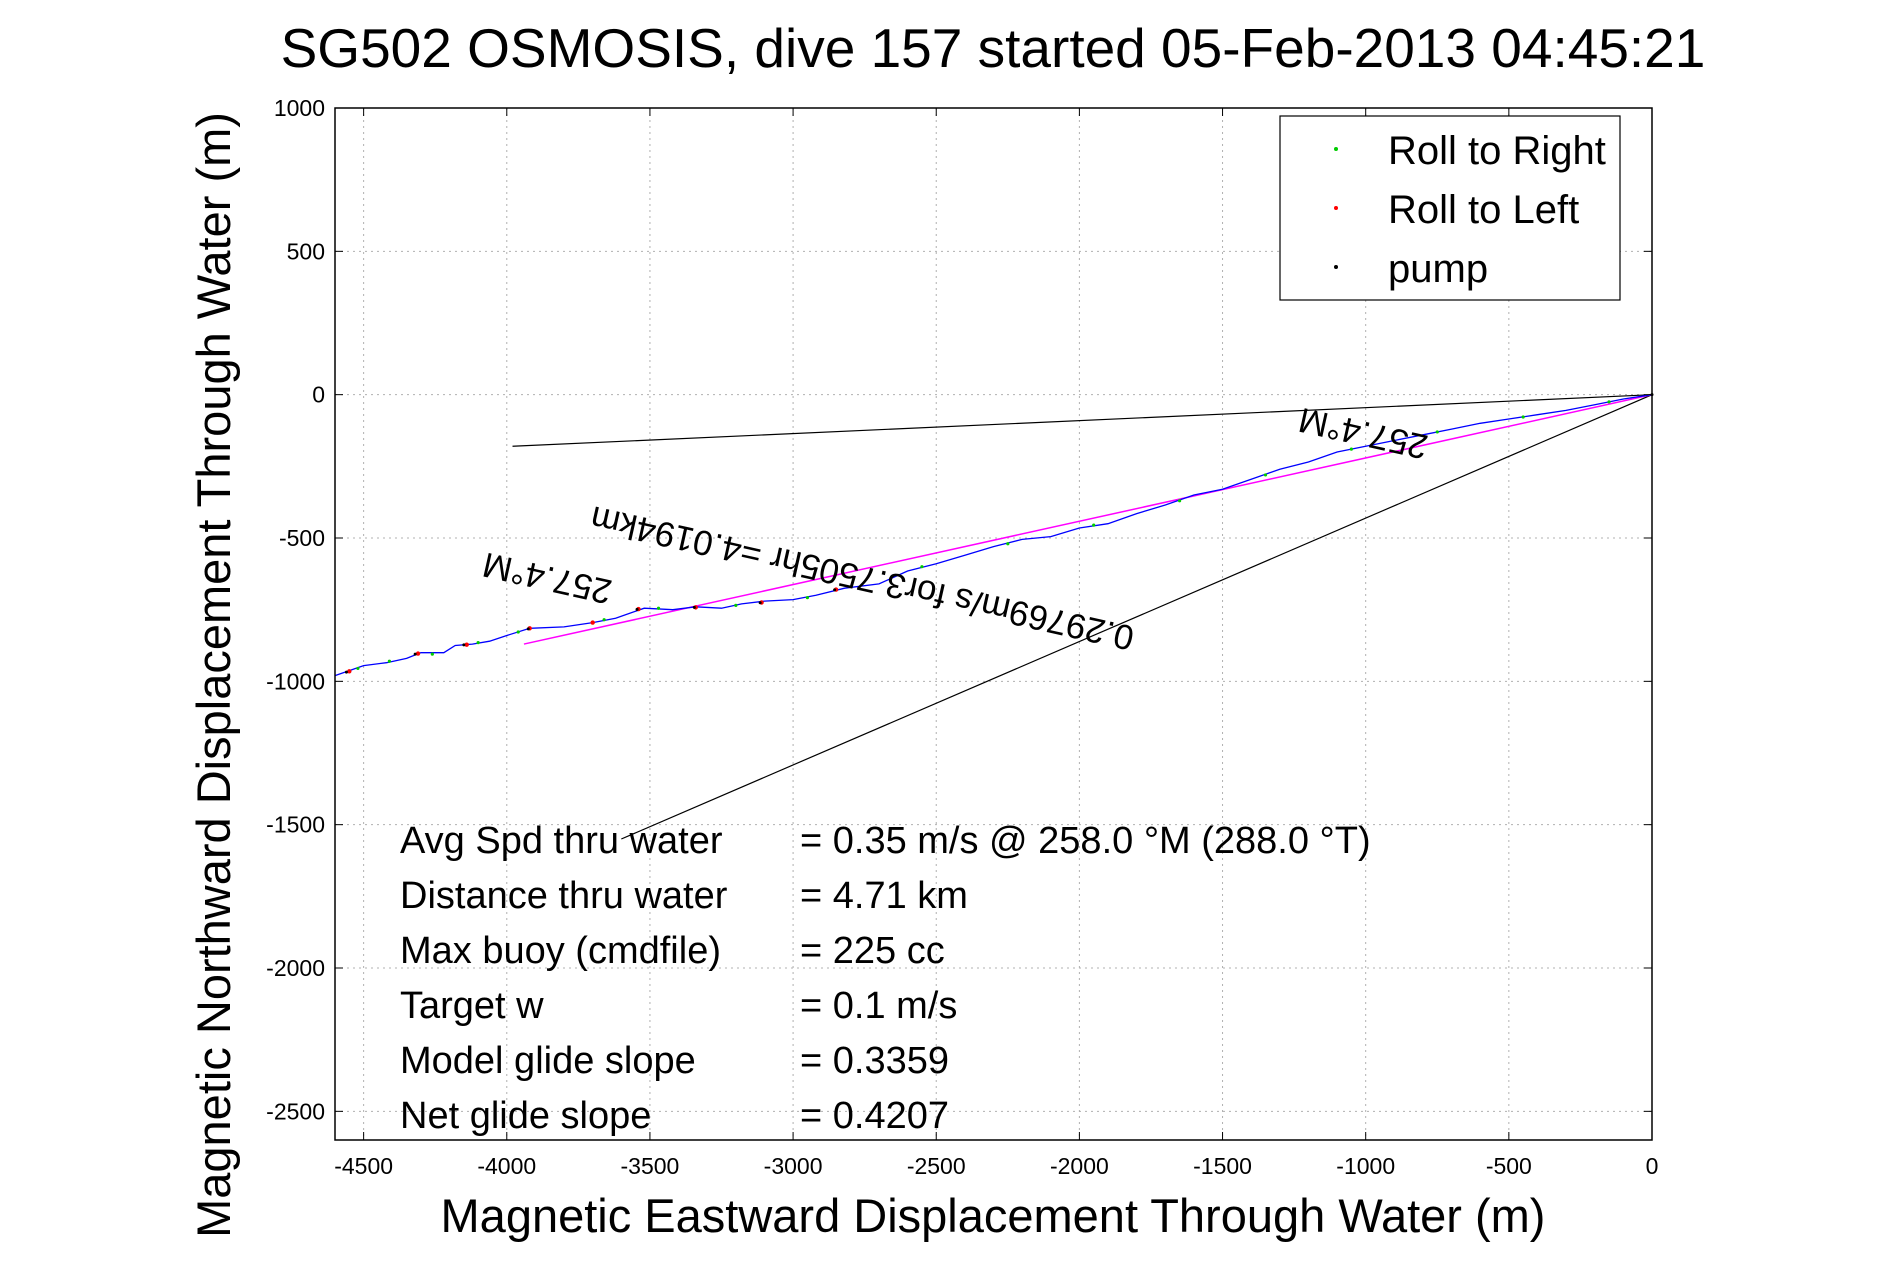 This screenshot has width=1891, height=1262. What do you see at coordinates (472, 1006) in the screenshot?
I see `stat-label: Target w` at bounding box center [472, 1006].